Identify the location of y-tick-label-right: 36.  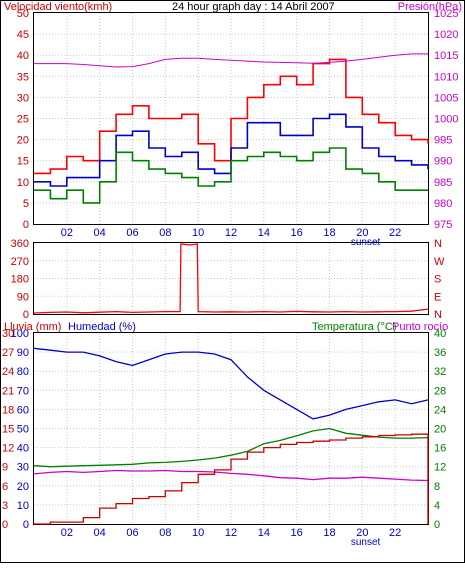
(440, 353).